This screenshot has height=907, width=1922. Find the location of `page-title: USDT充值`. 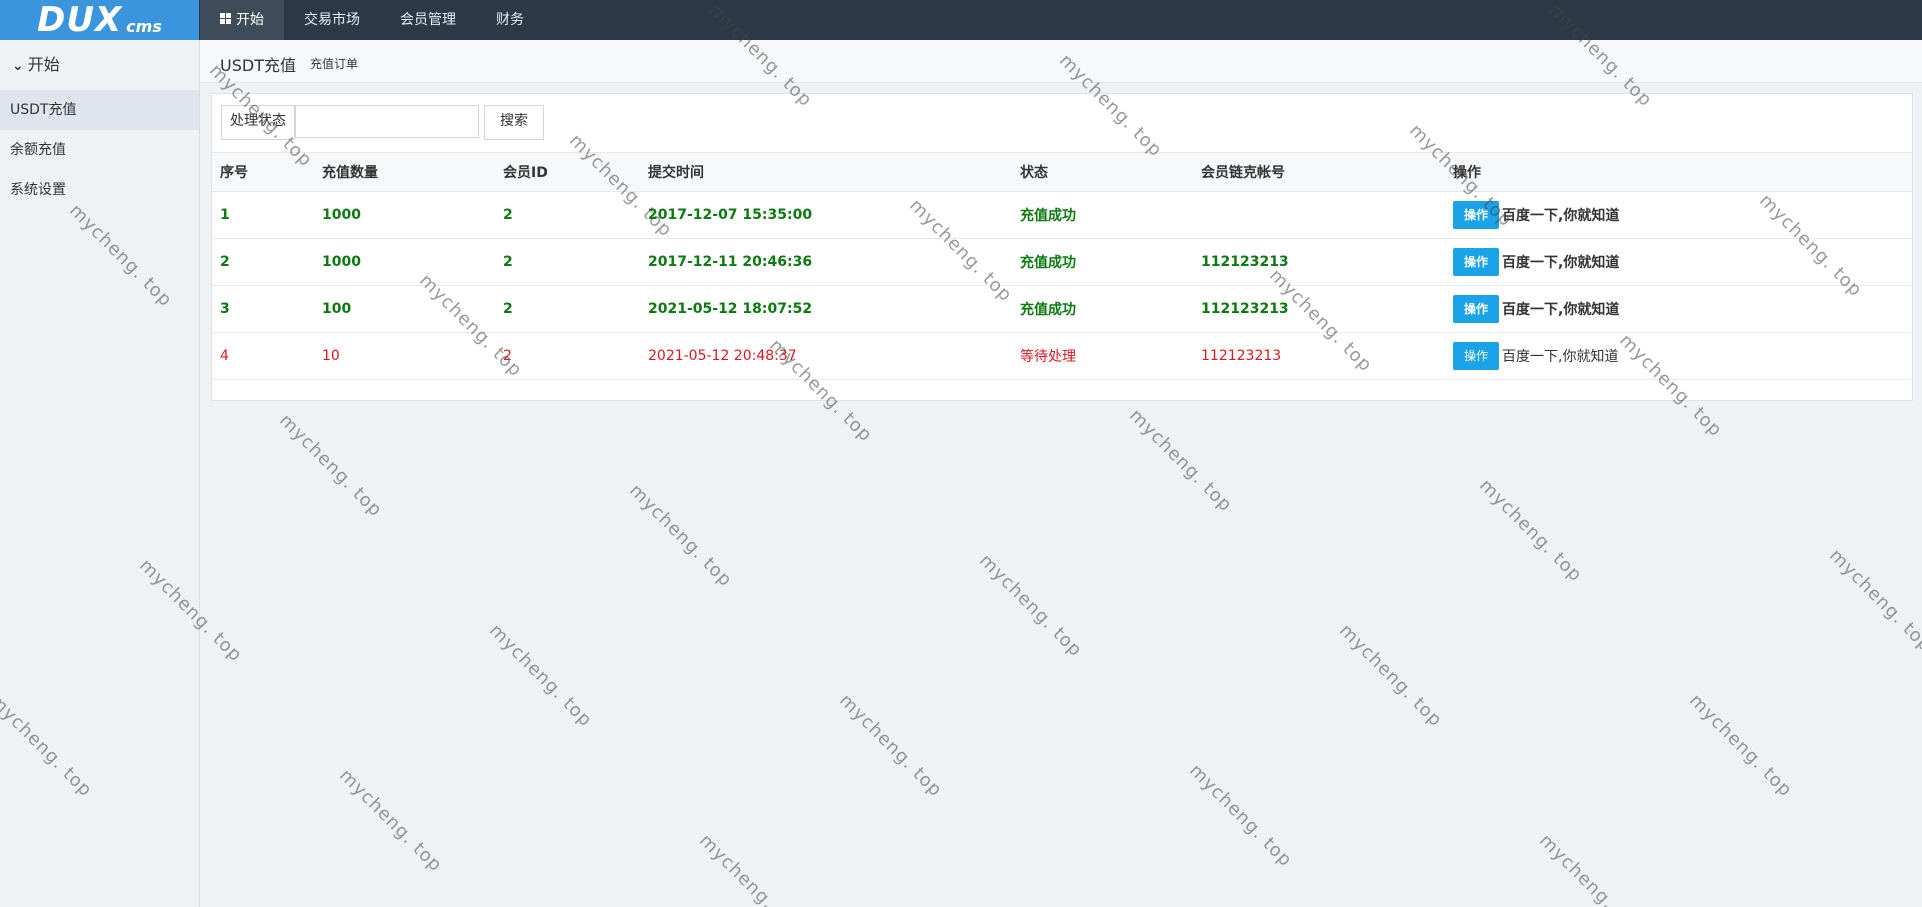

page-title: USDT充值 is located at coordinates (258, 65).